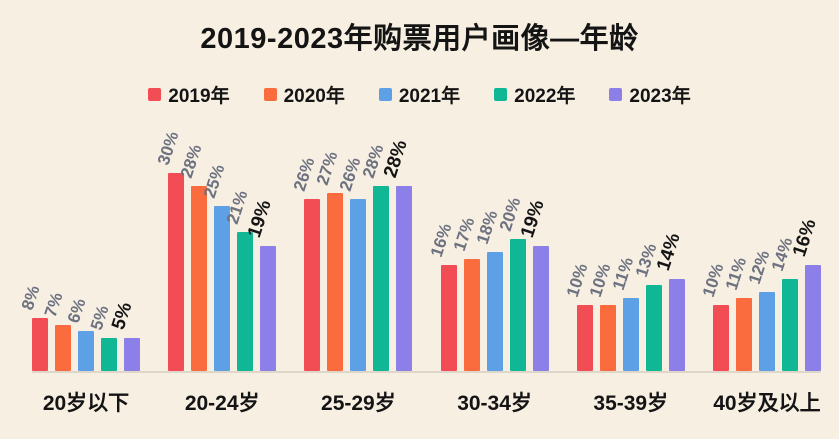 The height and width of the screenshot is (439, 839). I want to click on bar-value-label: 11%, so click(736, 273).